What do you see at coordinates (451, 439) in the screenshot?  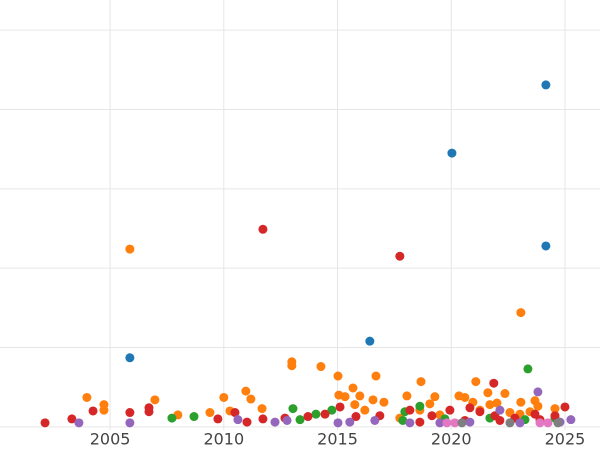 I see `x-tick-label: 2020` at bounding box center [451, 439].